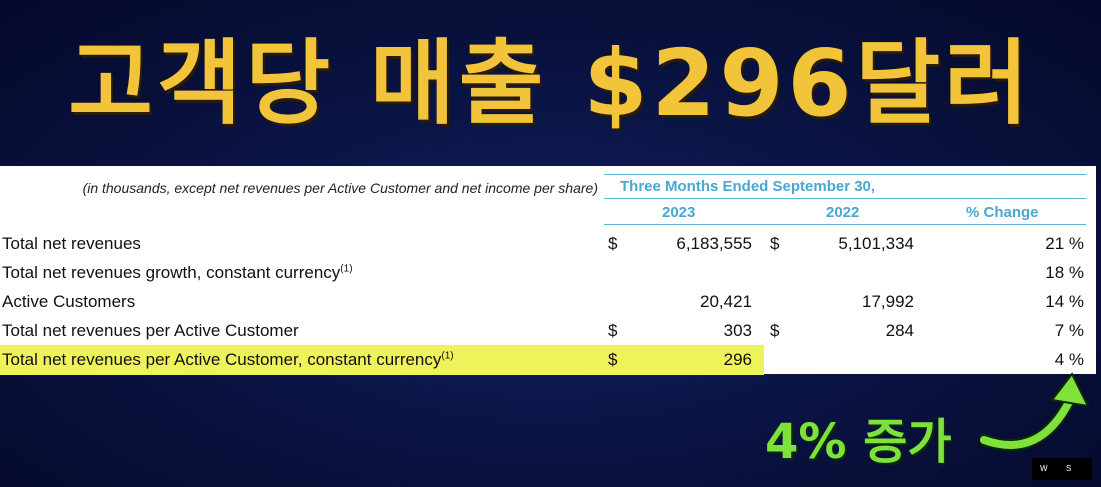 This screenshot has height=487, width=1101. I want to click on col-header-2022: 2022, so click(843, 212).